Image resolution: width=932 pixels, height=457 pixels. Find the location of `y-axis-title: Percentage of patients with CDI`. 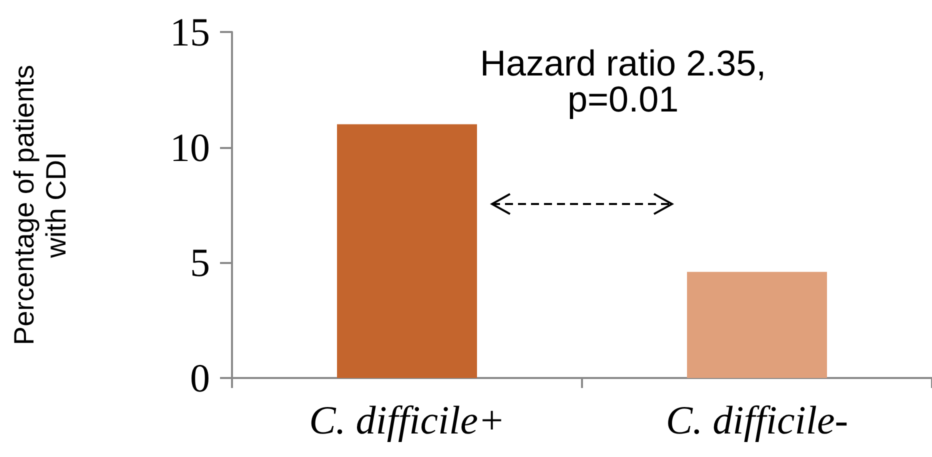

y-axis-title: Percentage of patients with CDI is located at coordinates (40, 205).